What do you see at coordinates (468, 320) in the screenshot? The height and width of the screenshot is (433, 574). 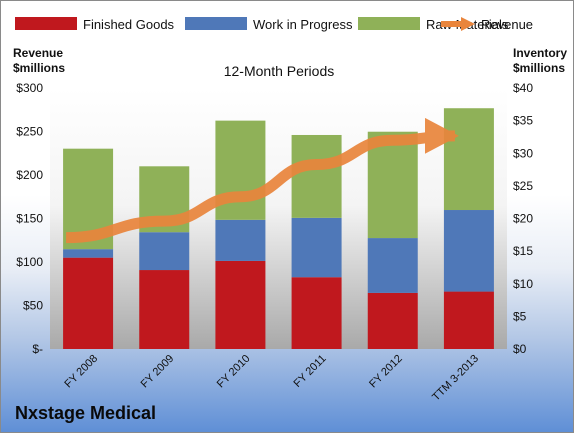 I see `bar-finished-goods-ttm-3-2013` at bounding box center [468, 320].